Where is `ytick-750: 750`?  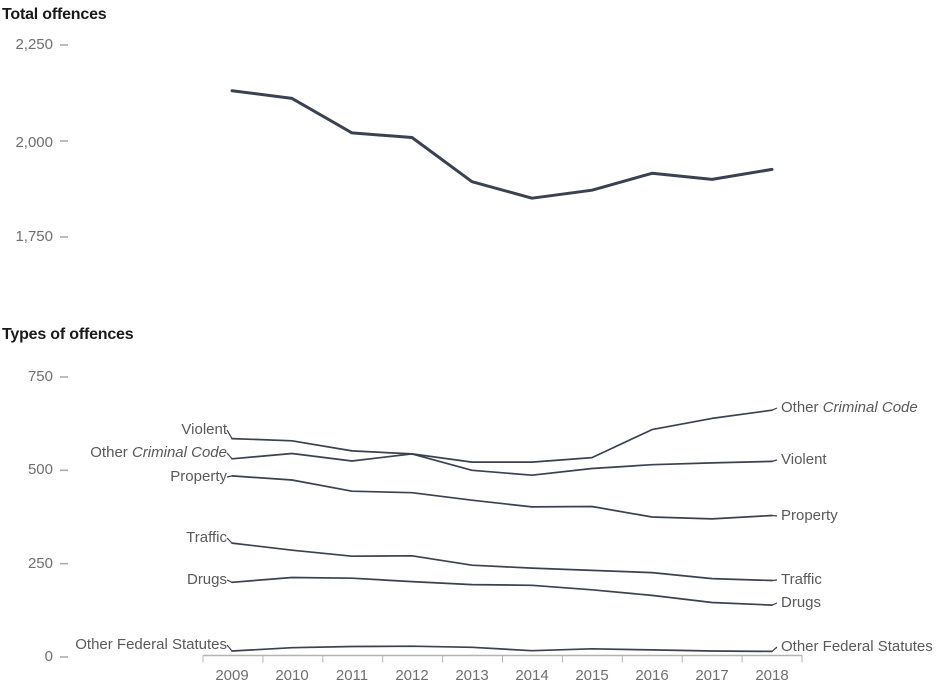 ytick-750: 750 is located at coordinates (40, 376).